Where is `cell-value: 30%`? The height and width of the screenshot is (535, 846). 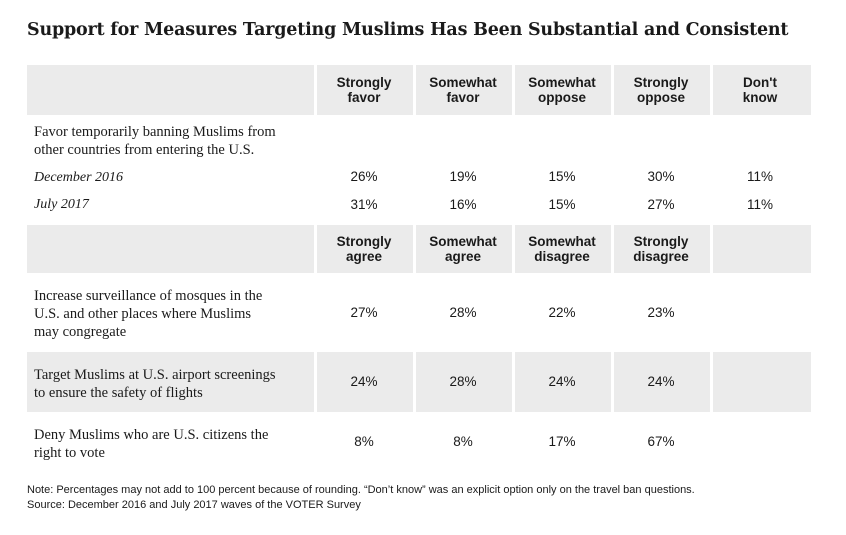
cell-value: 30% is located at coordinates (661, 176).